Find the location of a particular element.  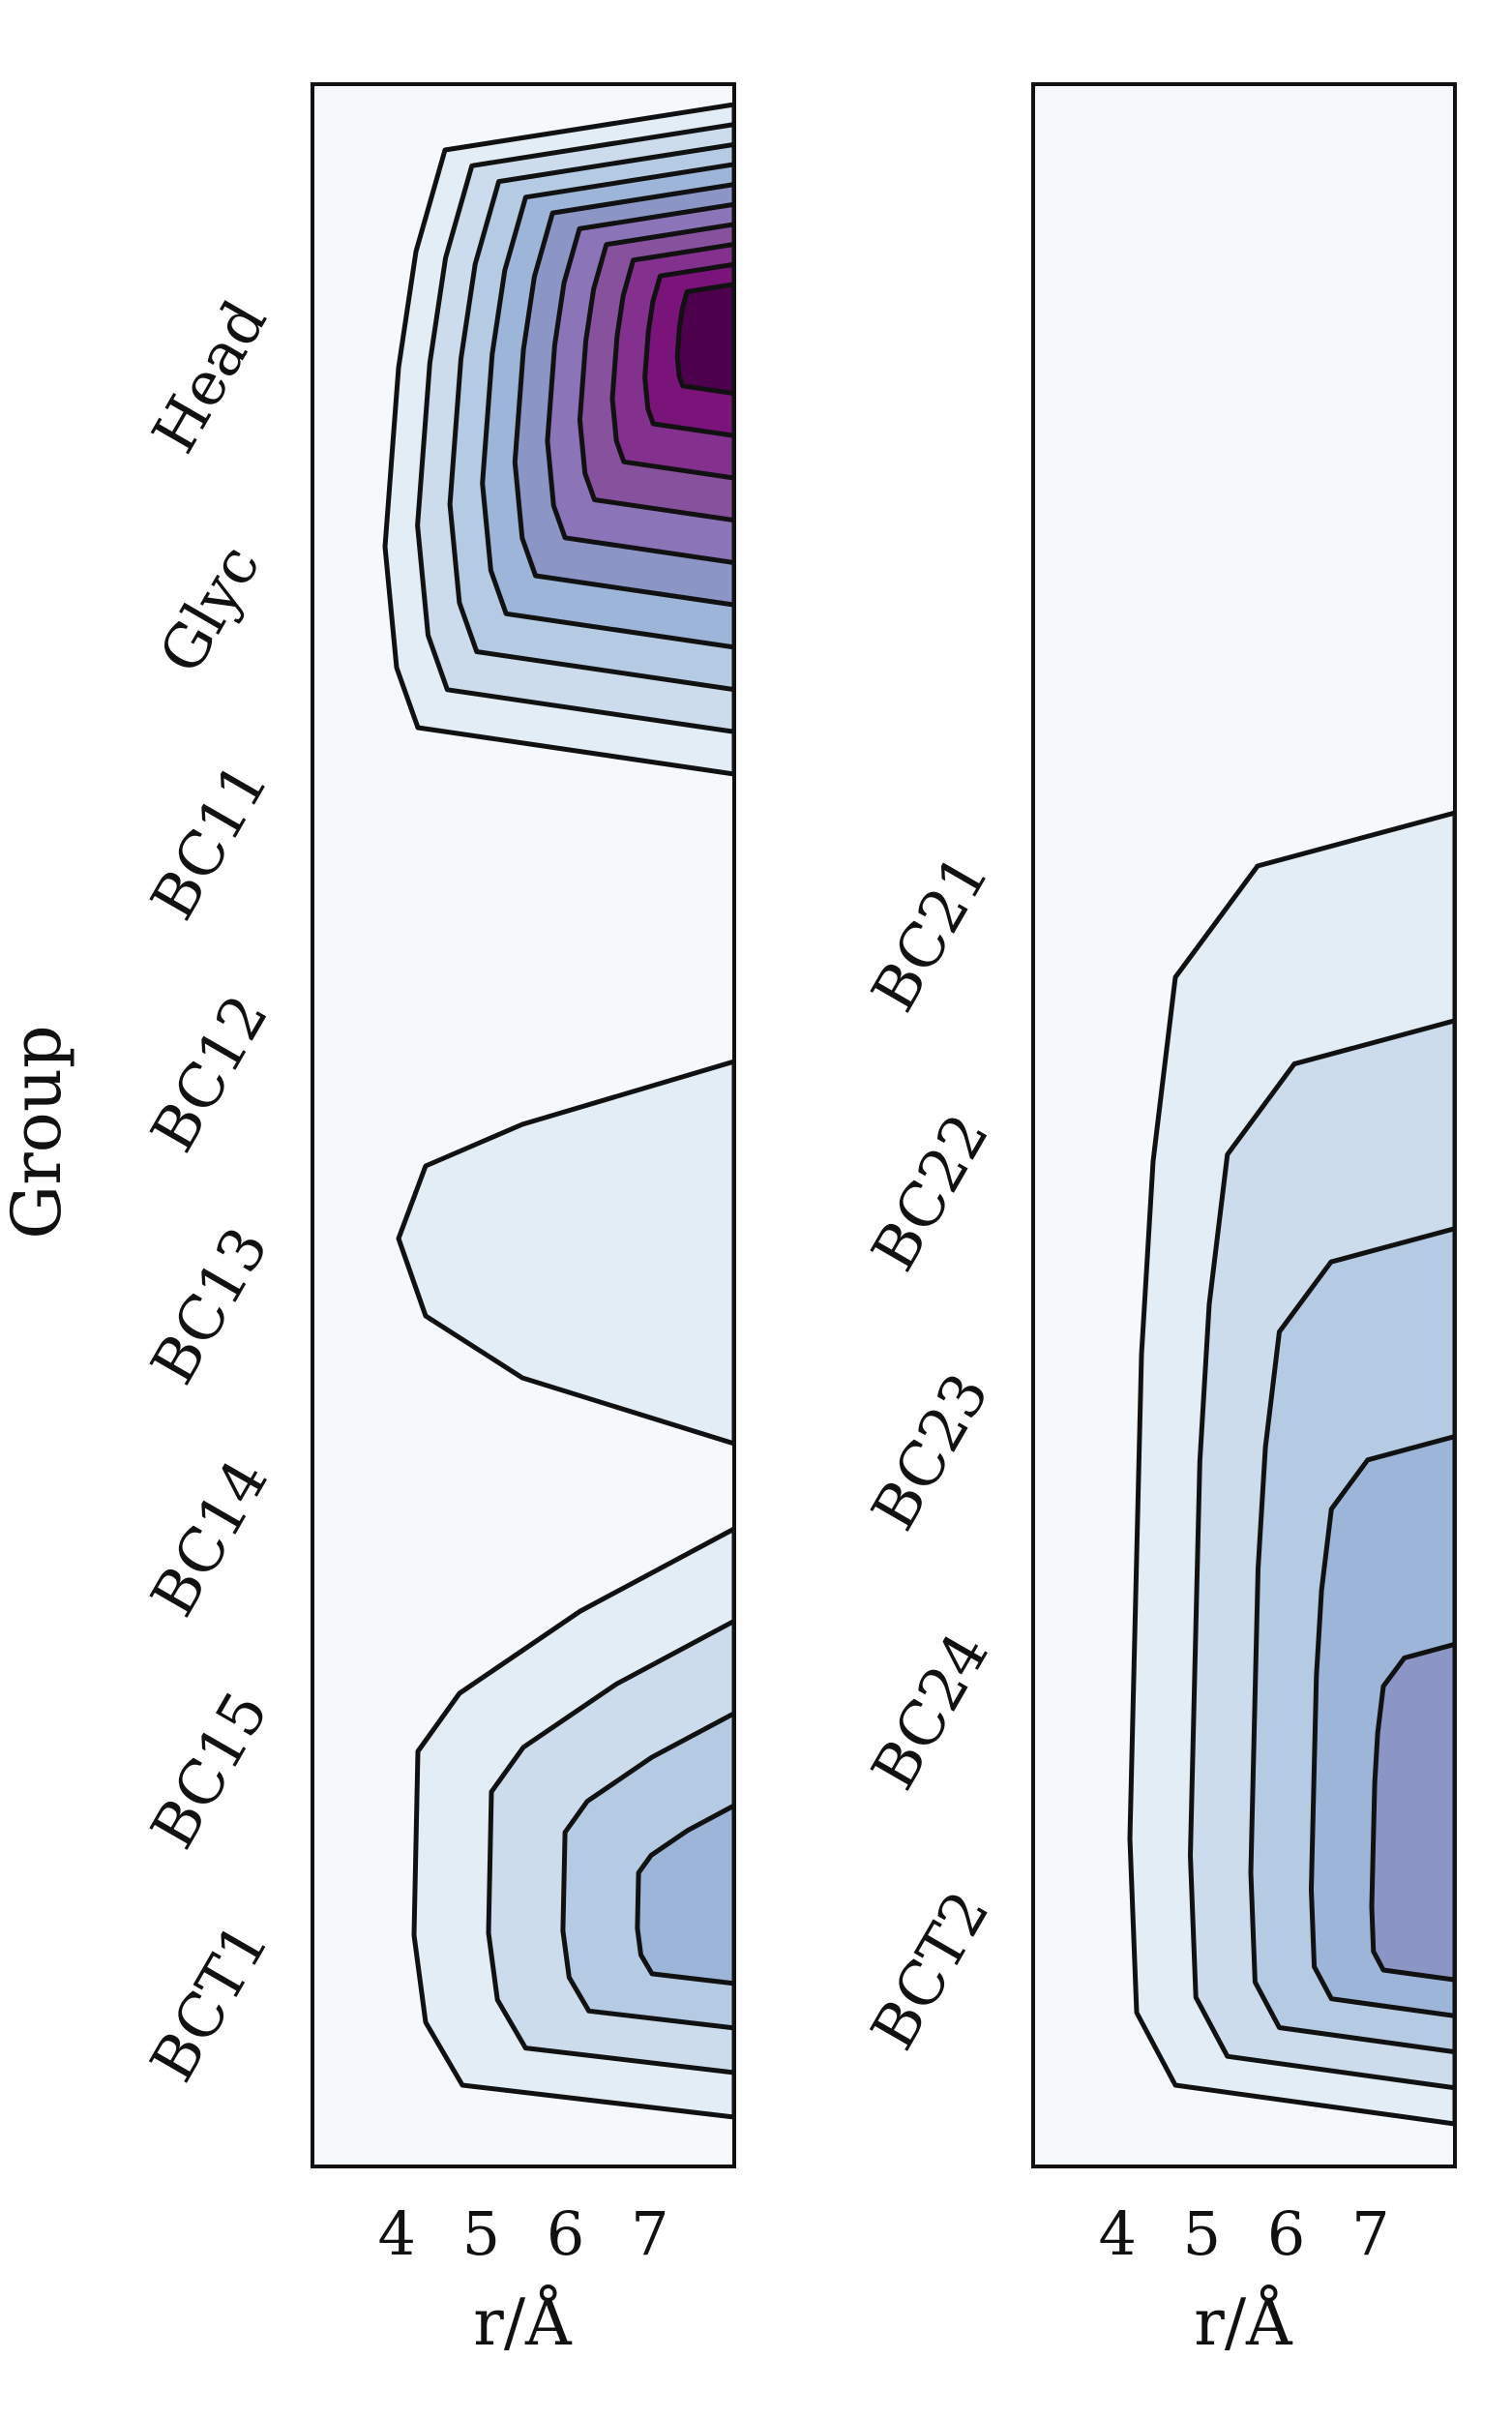

y-tick-label-bc12: BC12 is located at coordinates (210, 1073).